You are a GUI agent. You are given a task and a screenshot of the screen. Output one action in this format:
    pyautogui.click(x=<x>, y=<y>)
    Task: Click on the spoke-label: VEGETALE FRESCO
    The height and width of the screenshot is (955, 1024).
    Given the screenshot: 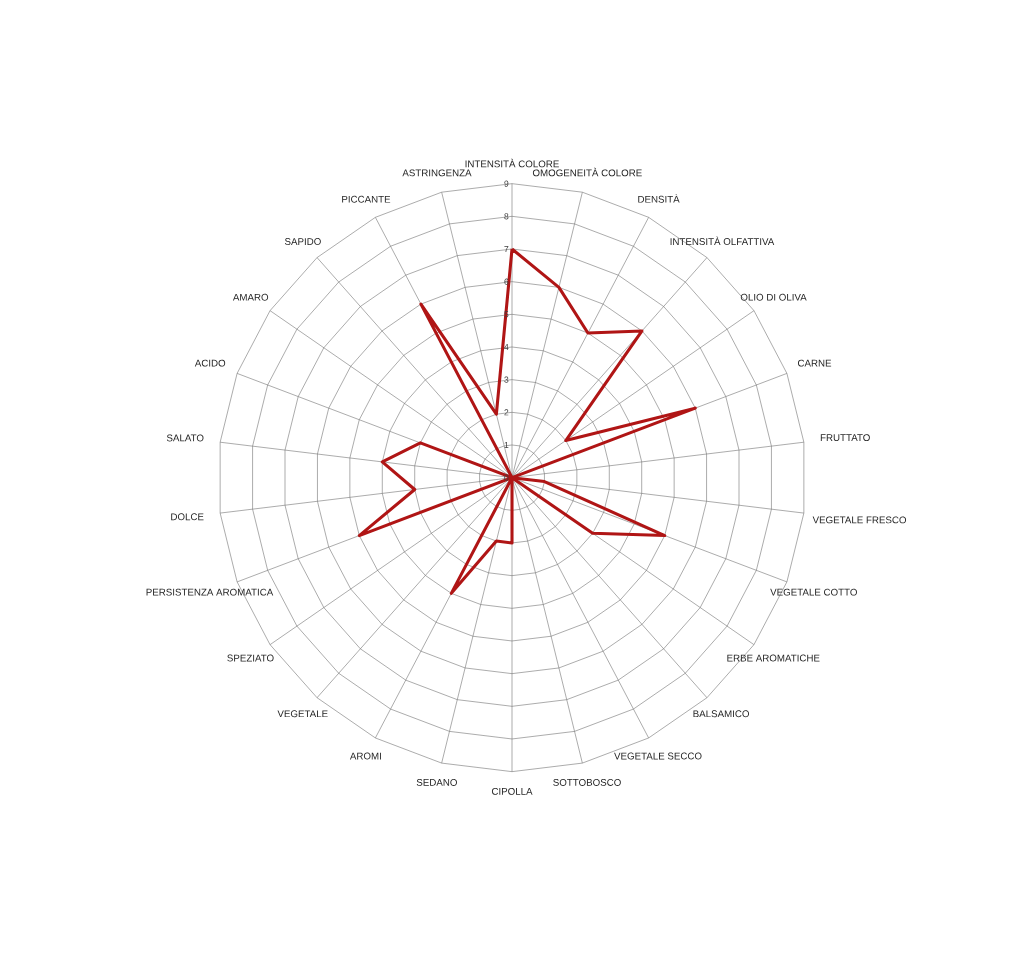 What is the action you would take?
    pyautogui.click(x=859, y=520)
    